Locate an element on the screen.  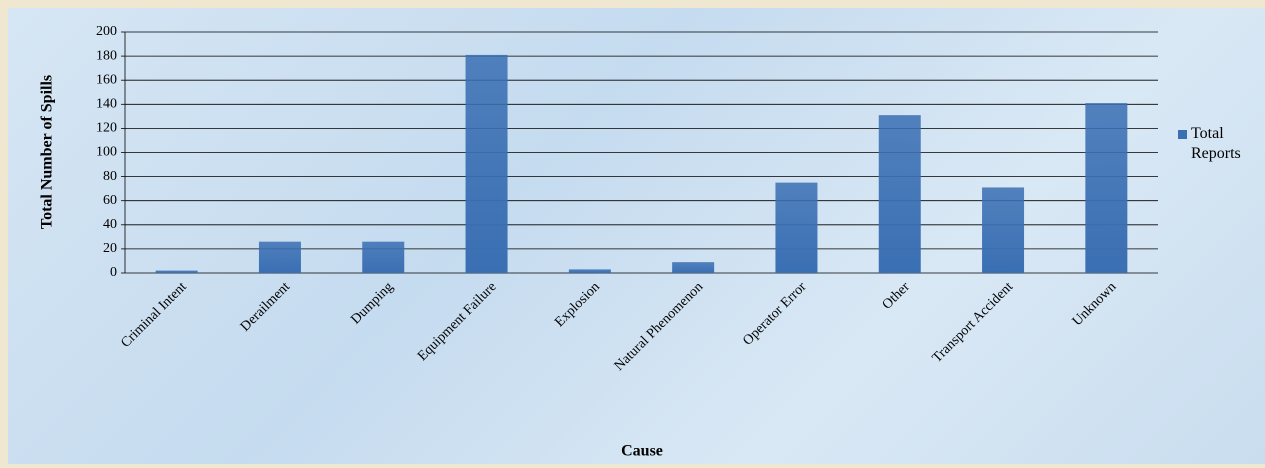
x-tick-label: Other is located at coordinates (896, 295).